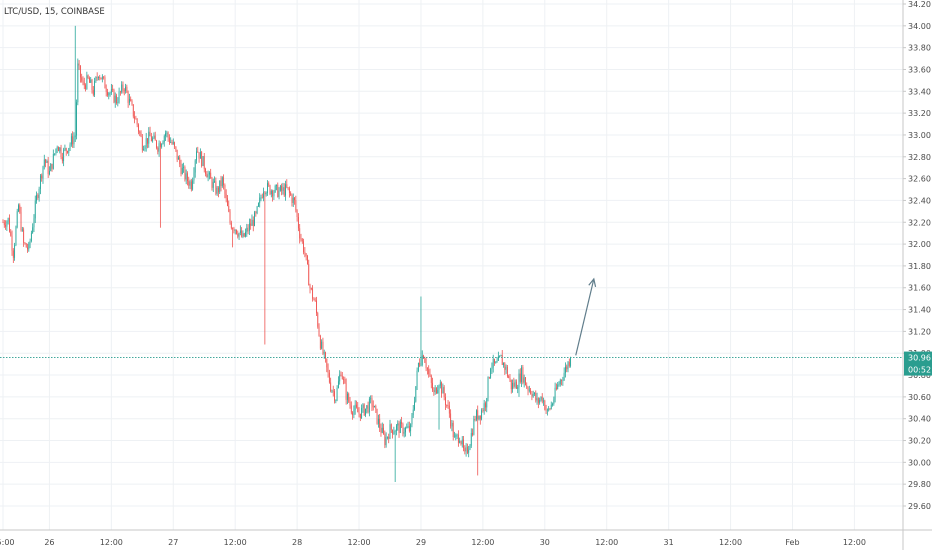 The image size is (932, 550). Describe the element at coordinates (919, 266) in the screenshot. I see `y-tick-label: 31.80` at that location.